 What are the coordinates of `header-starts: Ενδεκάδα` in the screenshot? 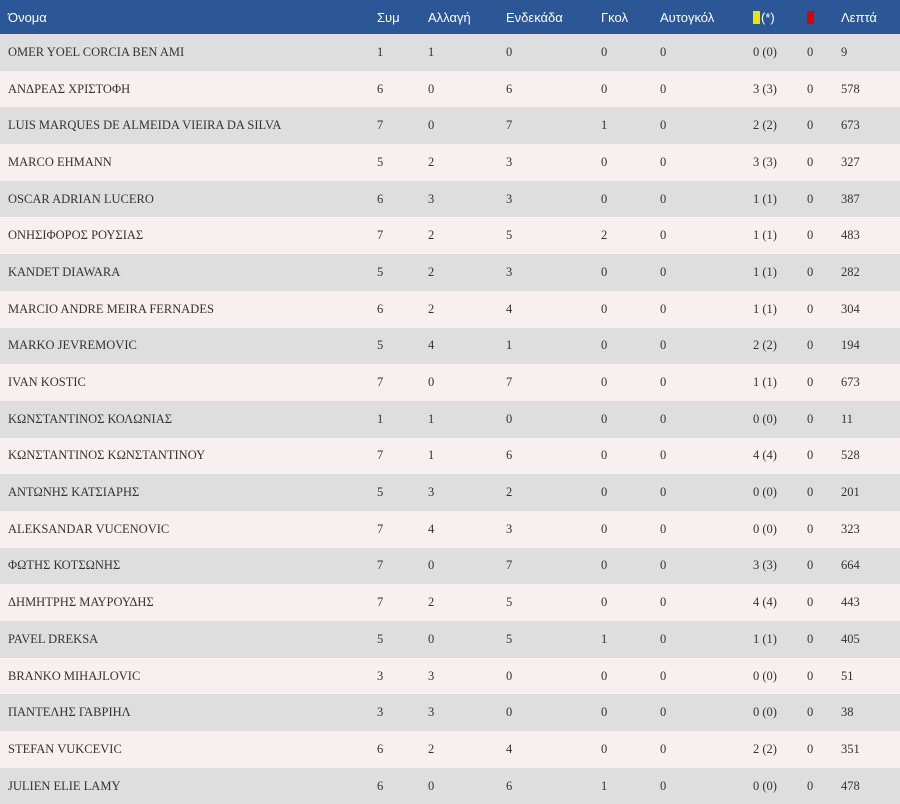 It's located at (534, 17).